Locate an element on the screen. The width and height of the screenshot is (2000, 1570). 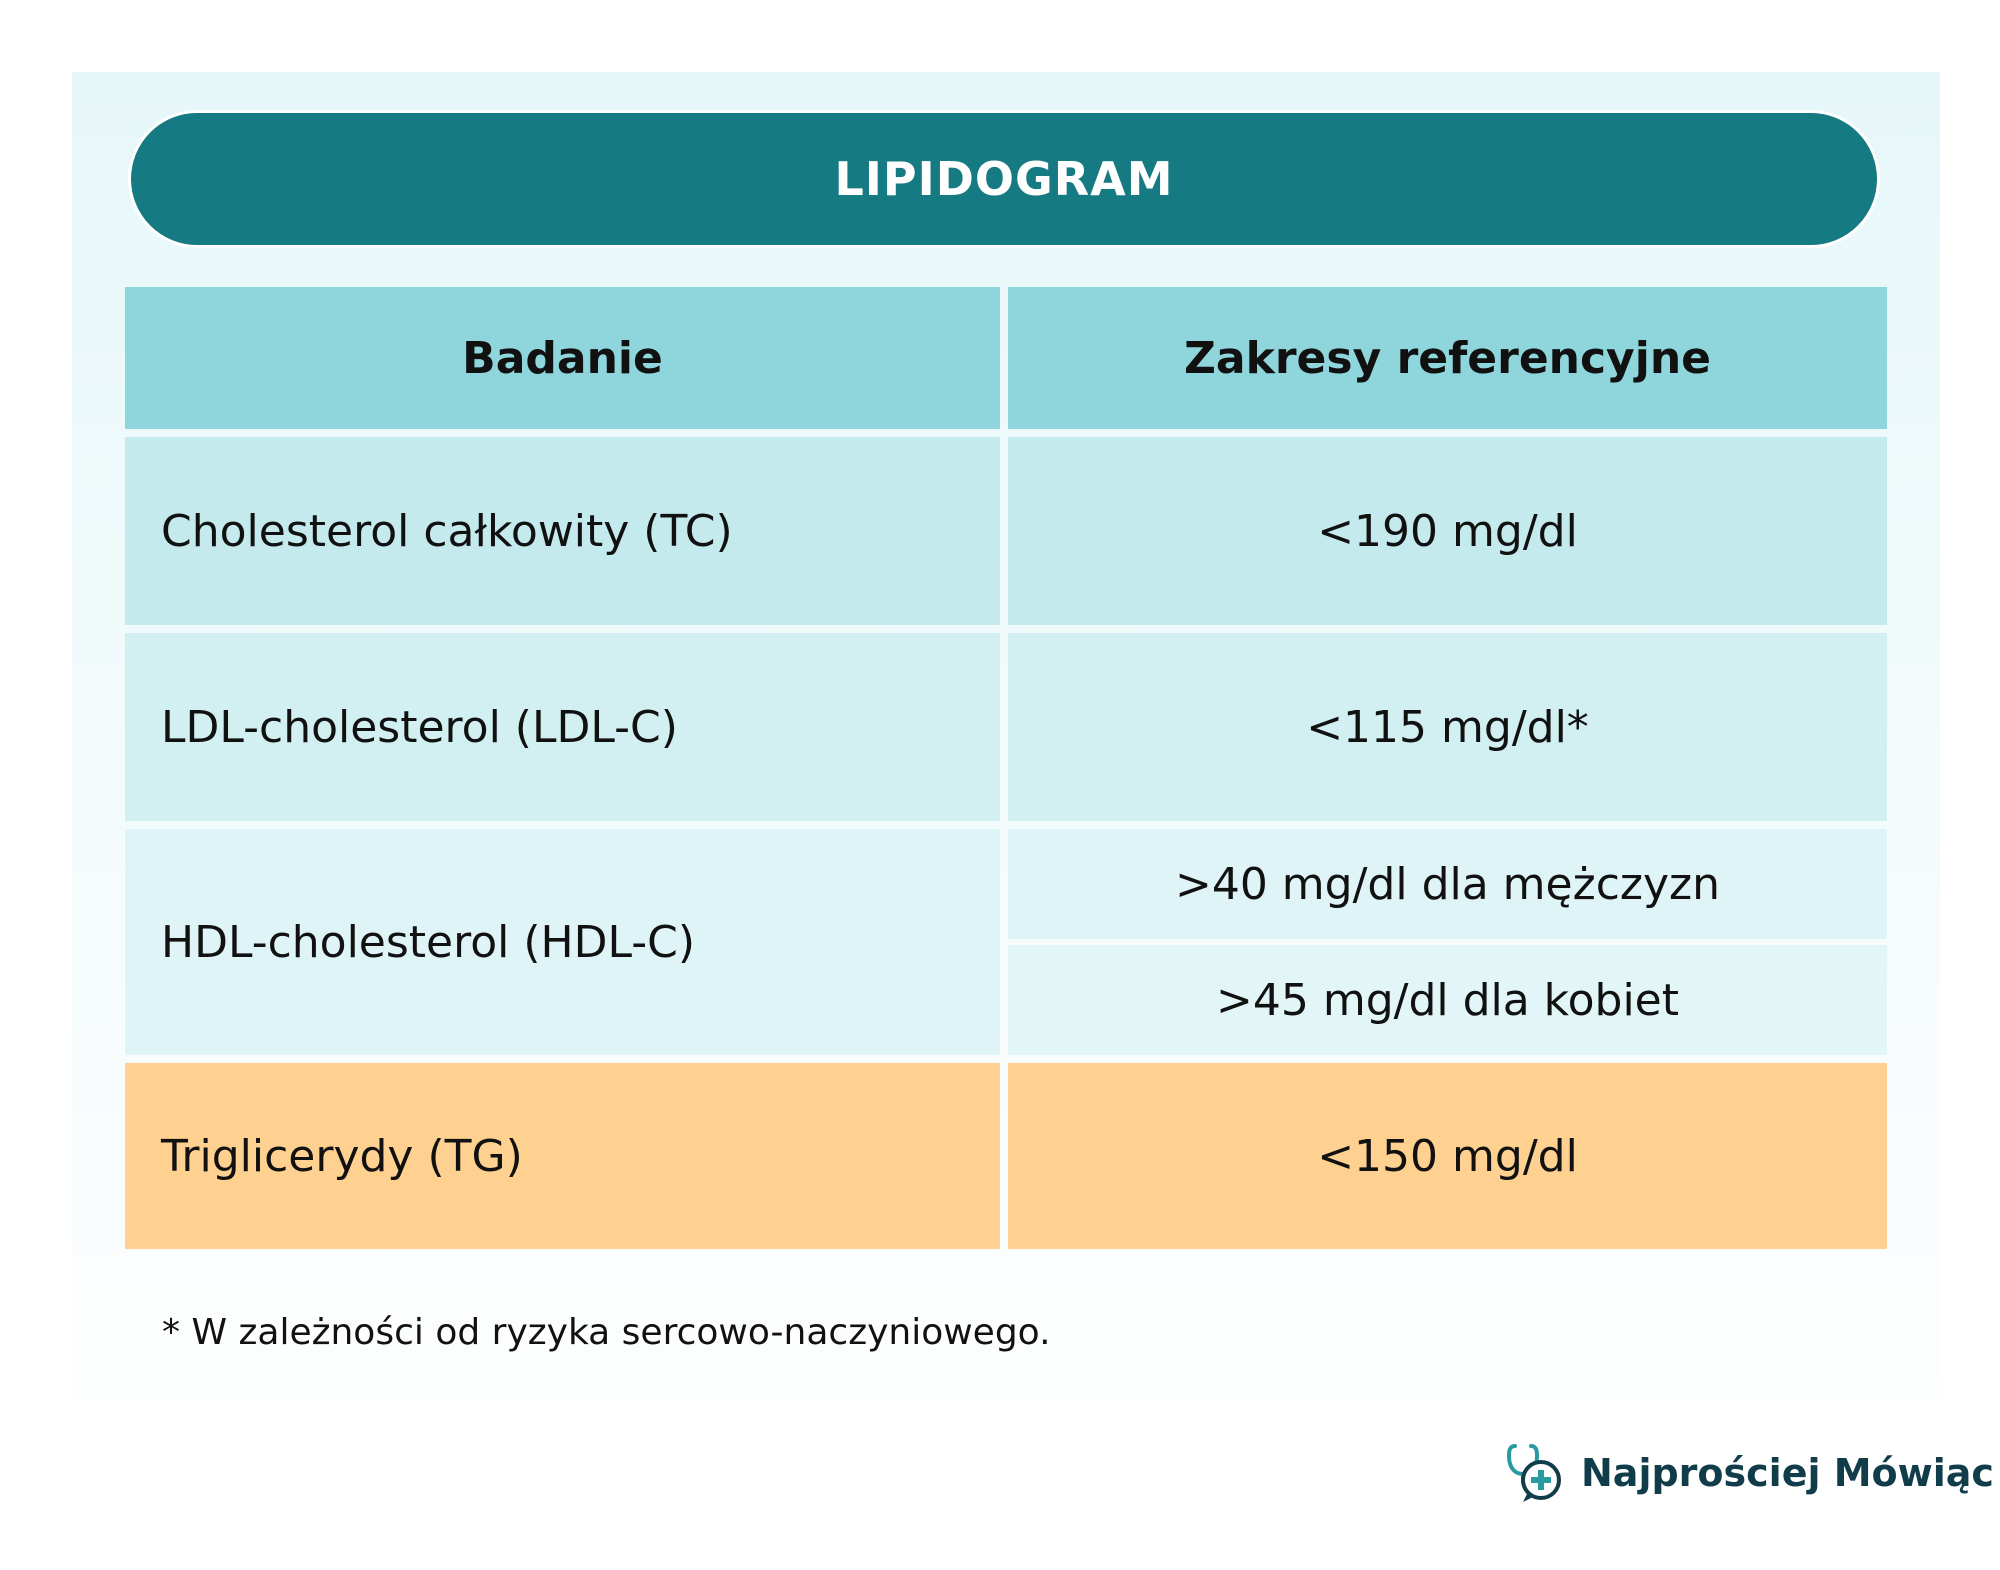
header-range: Zakresy referencyjne is located at coordinates (1447, 358).